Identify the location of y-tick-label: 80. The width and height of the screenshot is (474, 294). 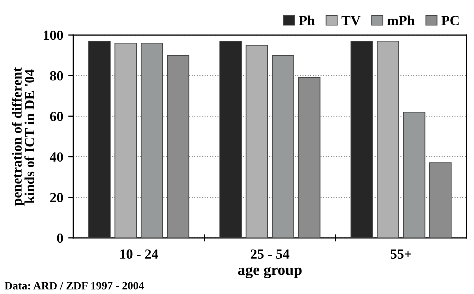
(57, 76).